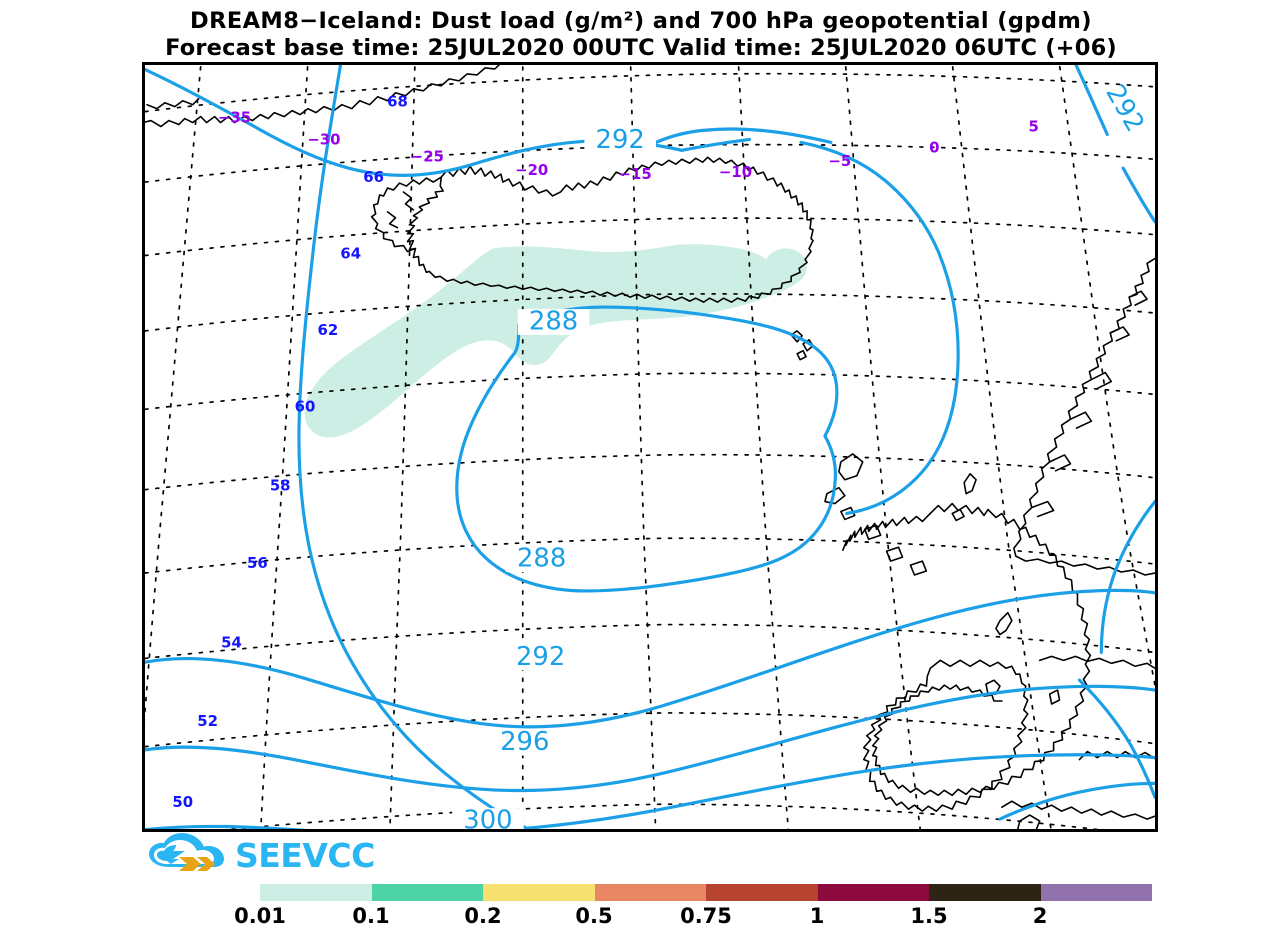 The width and height of the screenshot is (1282, 928). I want to click on colorbar: 0.01 0.1 0.2 0.5 0.75 1 1.5 2, so click(641, 906).